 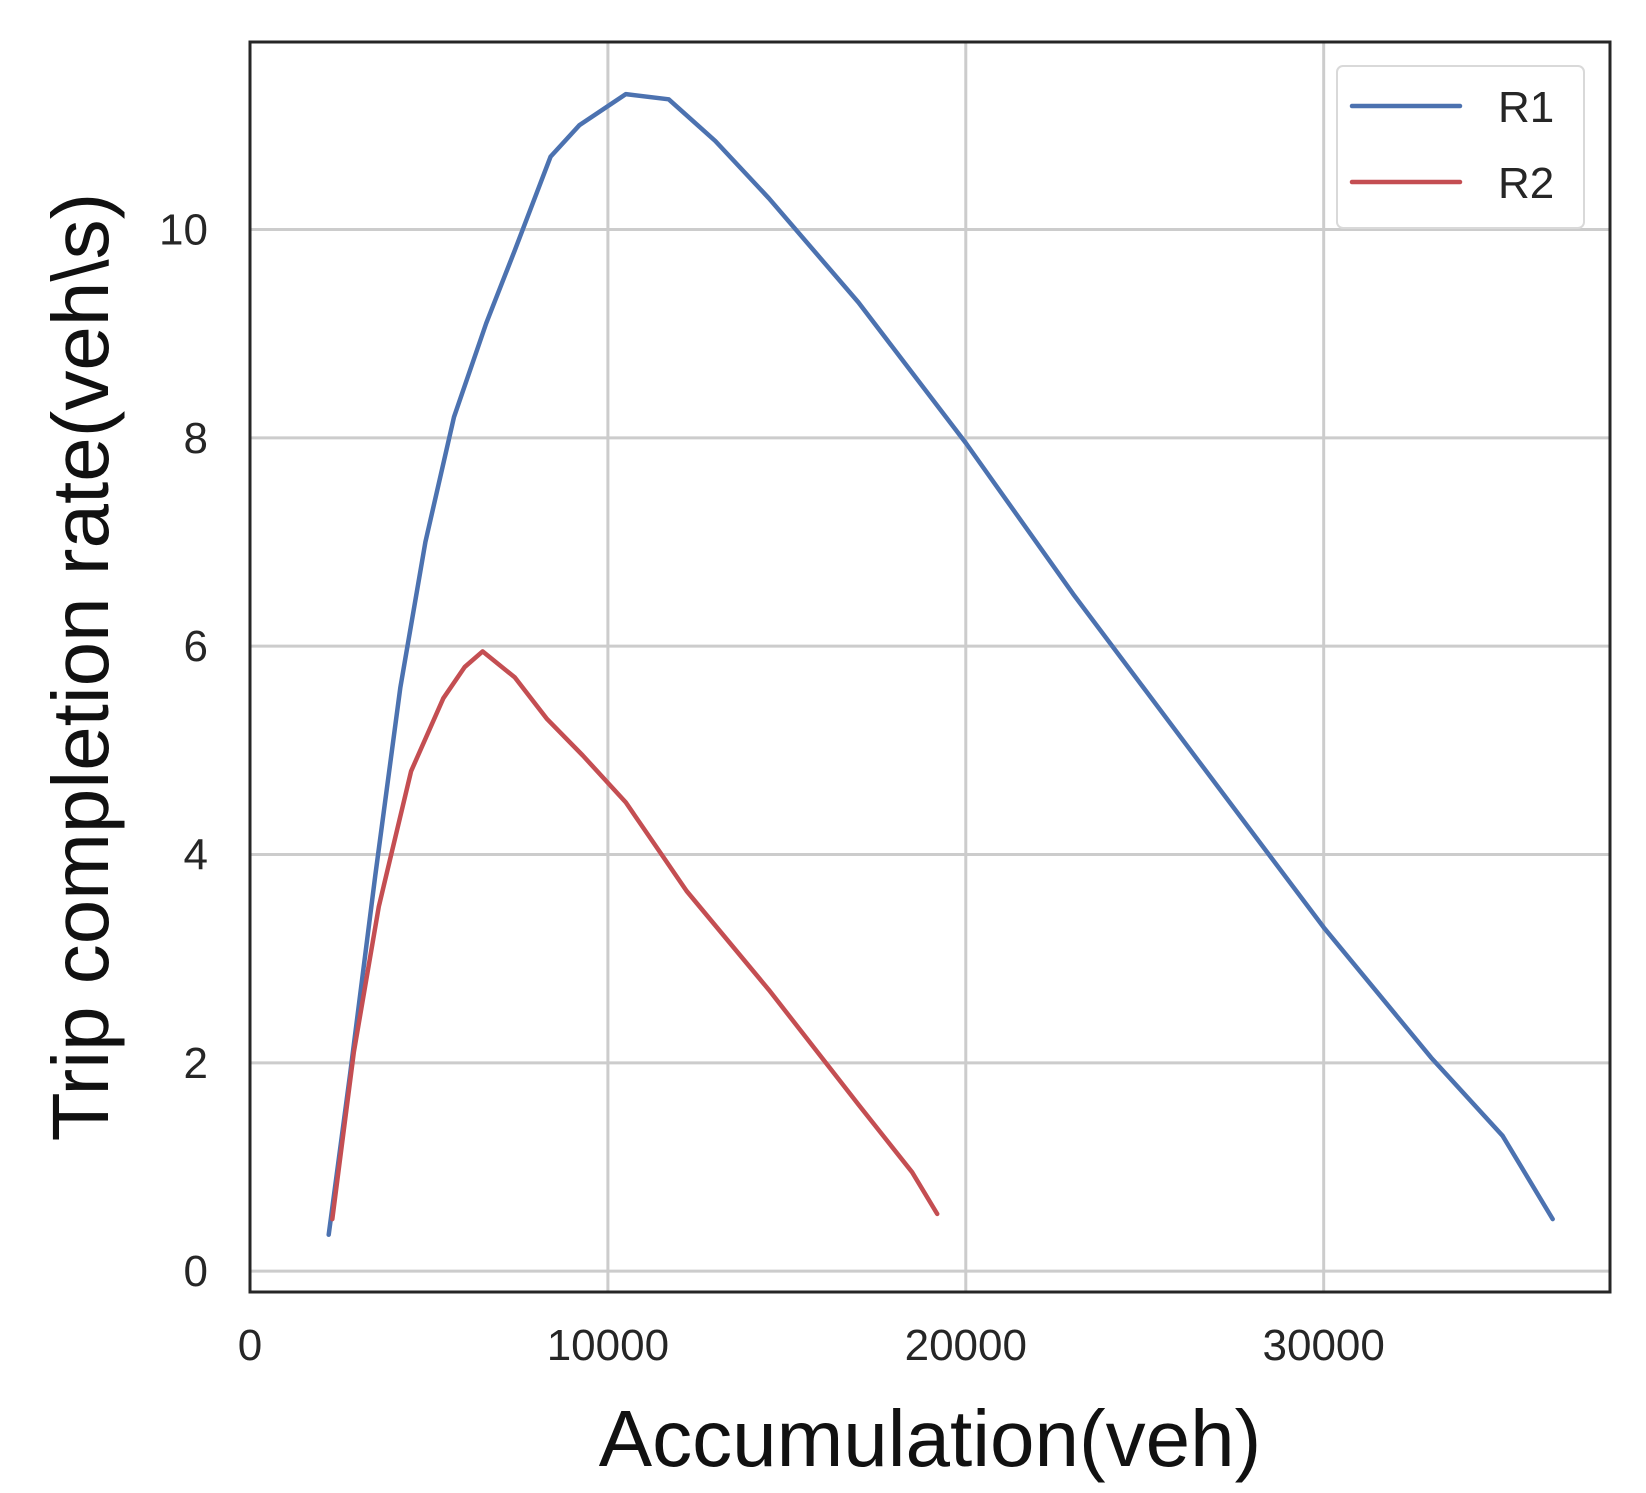 What do you see at coordinates (80, 667) in the screenshot?
I see `y-axis-label: Trip completion rate(veh\s)` at bounding box center [80, 667].